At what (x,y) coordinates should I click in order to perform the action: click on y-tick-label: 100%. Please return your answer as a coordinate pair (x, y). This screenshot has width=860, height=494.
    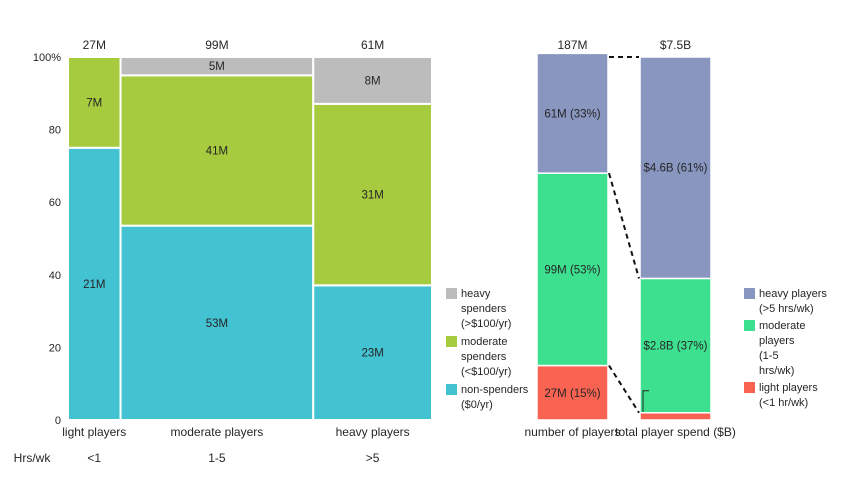
    Looking at the image, I should click on (47, 58).